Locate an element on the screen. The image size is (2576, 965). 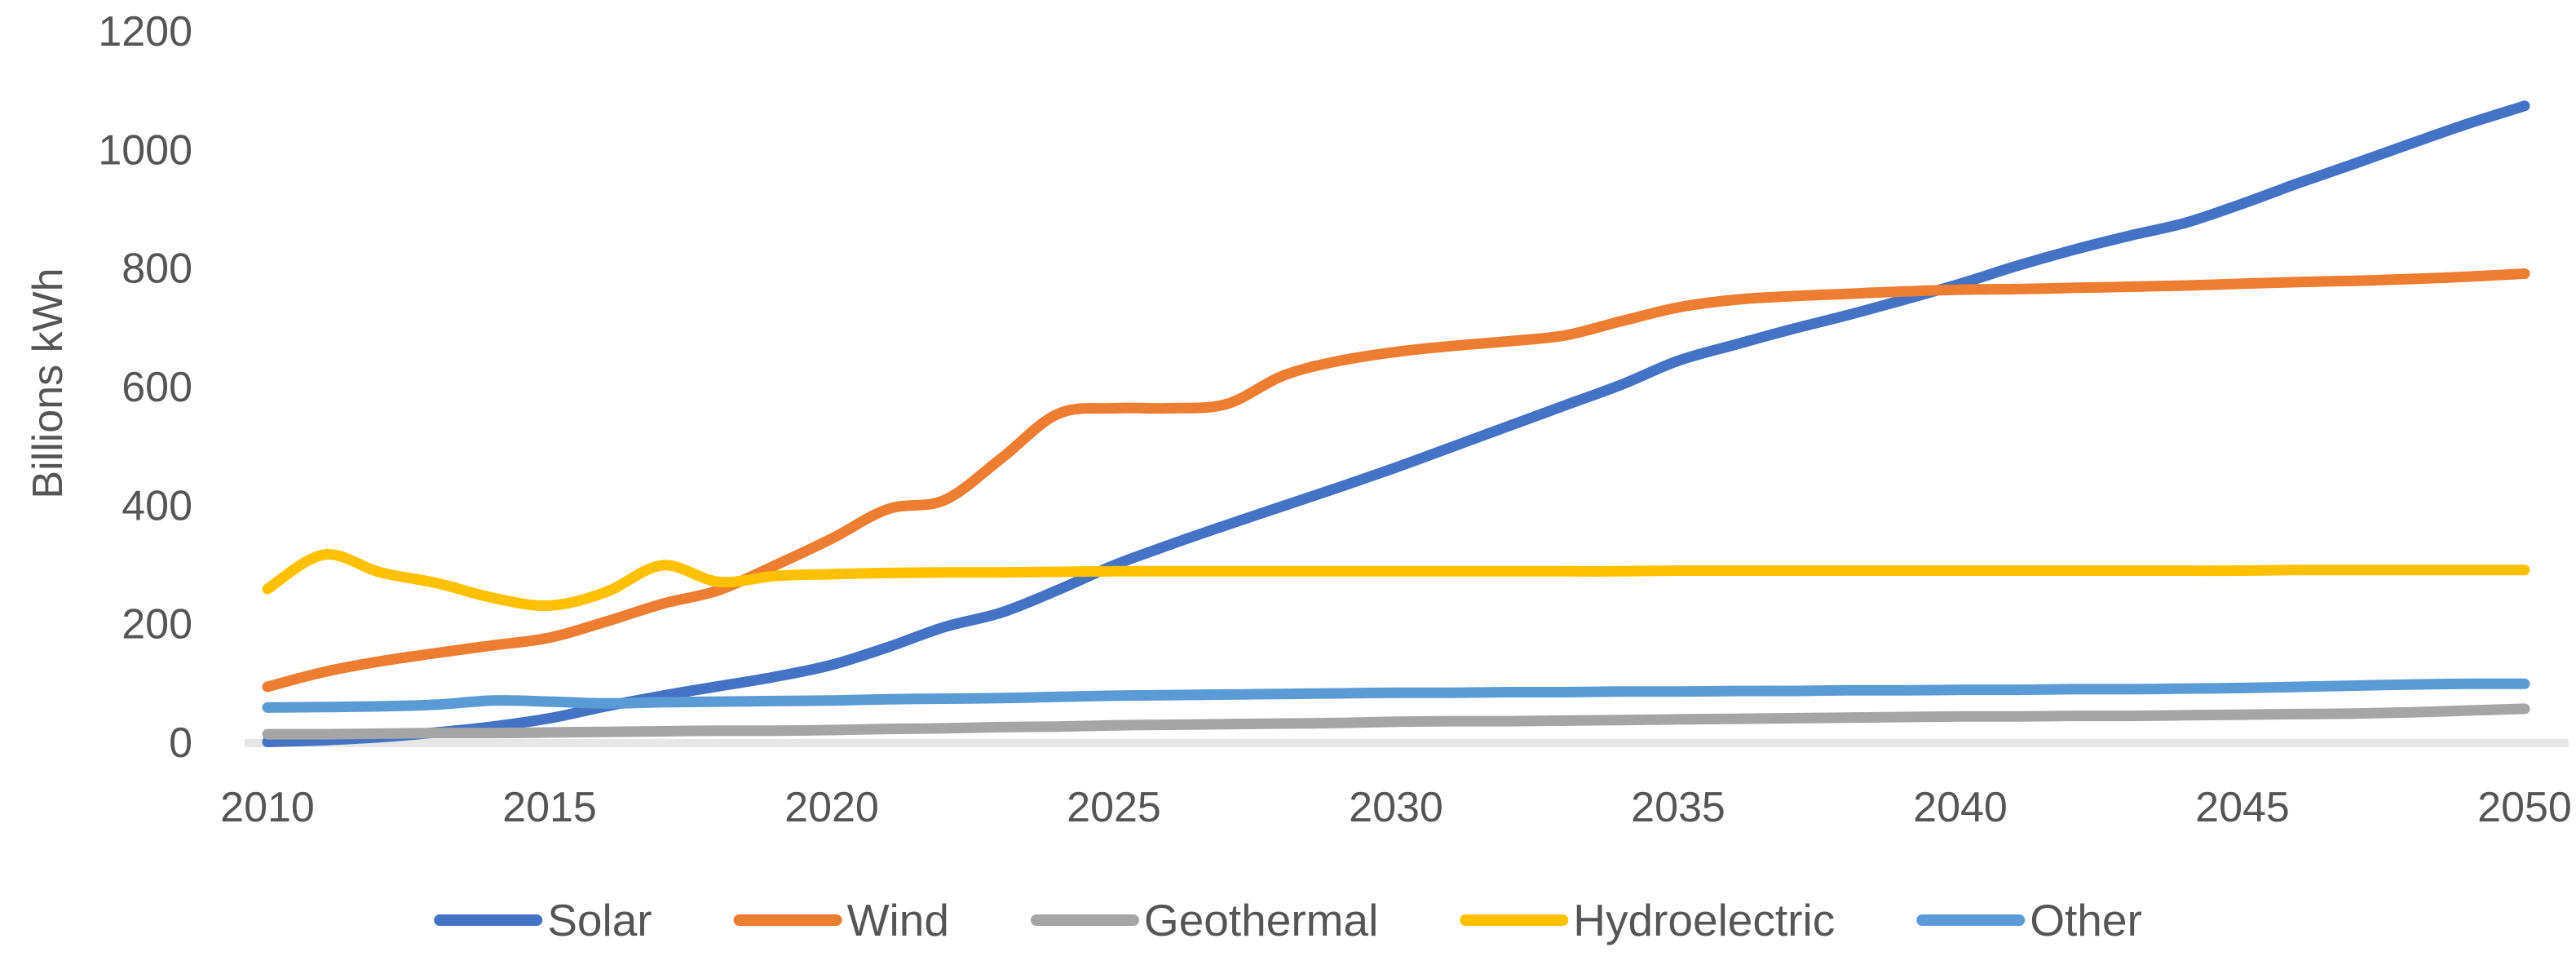
x-axis-tick-labels: 2010 2015 2020 2025 2030 2035 2040 2045 2050 is located at coordinates (1396, 807).